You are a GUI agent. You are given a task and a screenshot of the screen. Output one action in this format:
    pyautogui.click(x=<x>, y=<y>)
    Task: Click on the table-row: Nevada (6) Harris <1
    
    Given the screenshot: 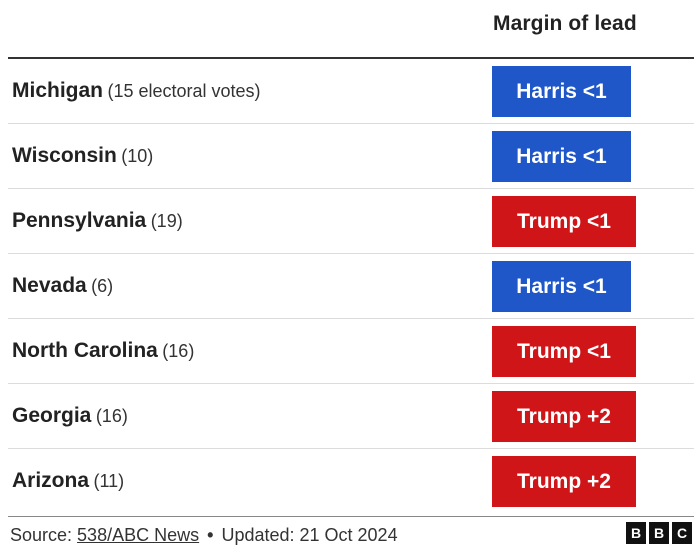 What is the action you would take?
    pyautogui.click(x=351, y=286)
    